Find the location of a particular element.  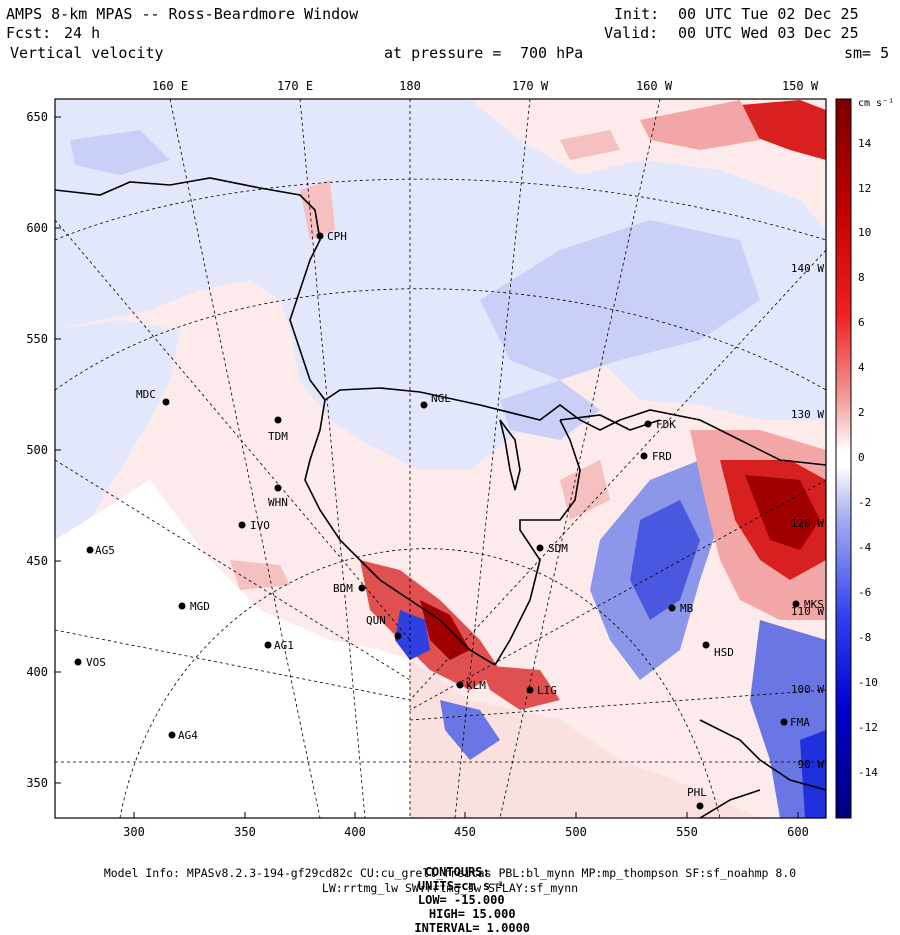

station-label: TDM is located at coordinates (278, 436).